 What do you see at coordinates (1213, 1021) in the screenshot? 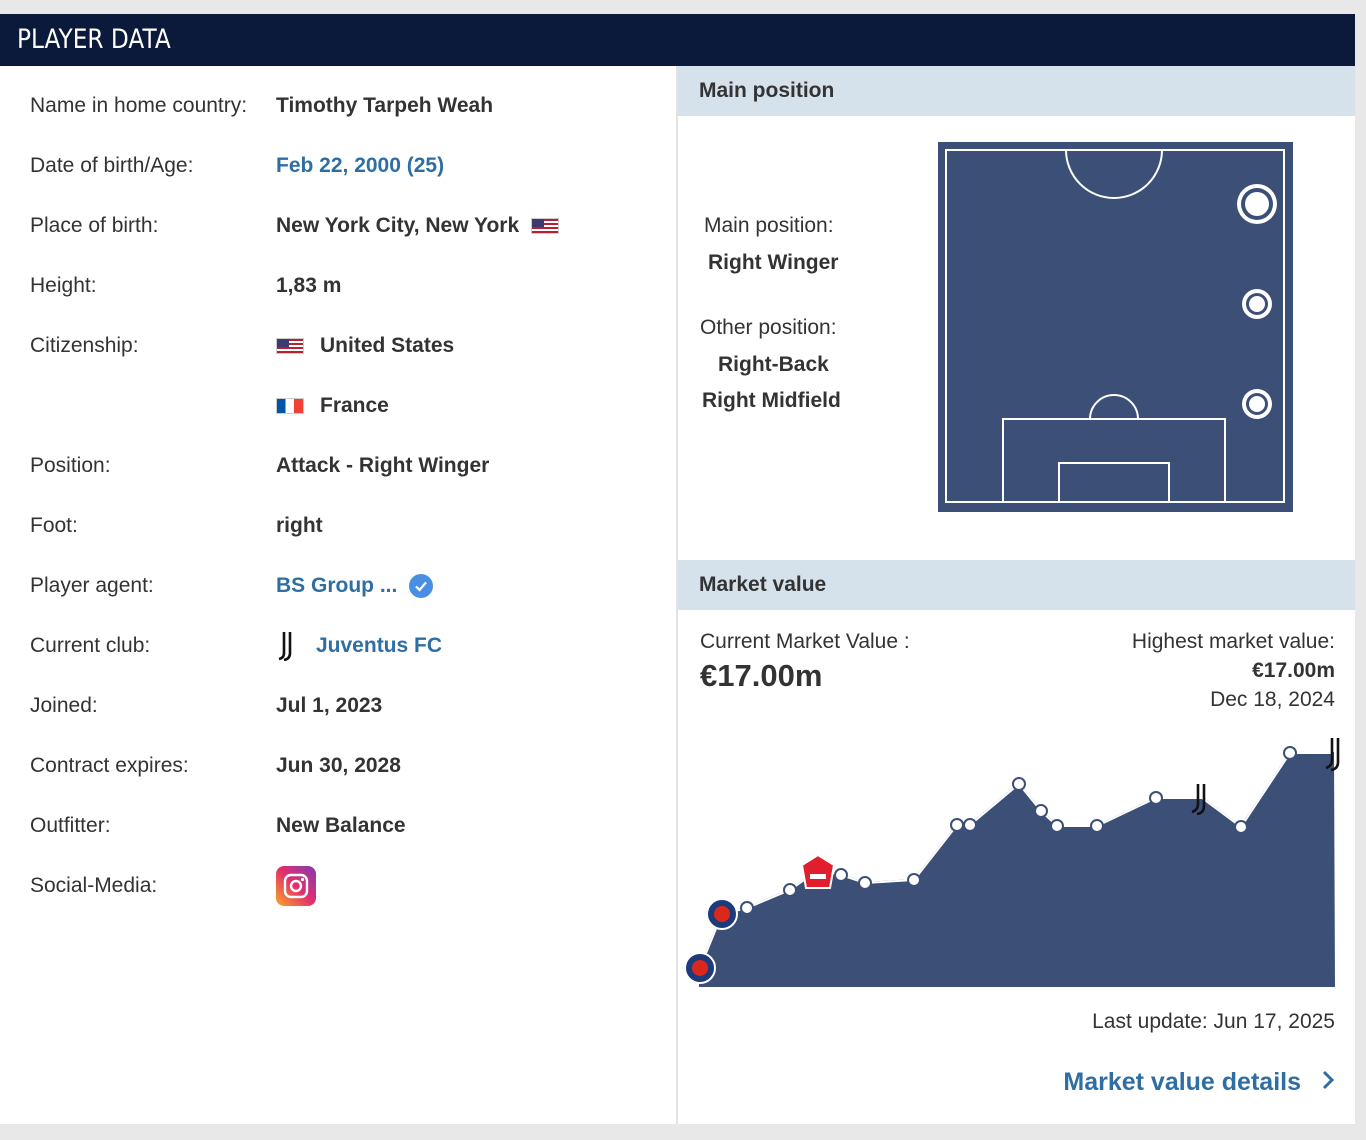
I see `last-update: Last update: Jun 17, 2025` at bounding box center [1213, 1021].